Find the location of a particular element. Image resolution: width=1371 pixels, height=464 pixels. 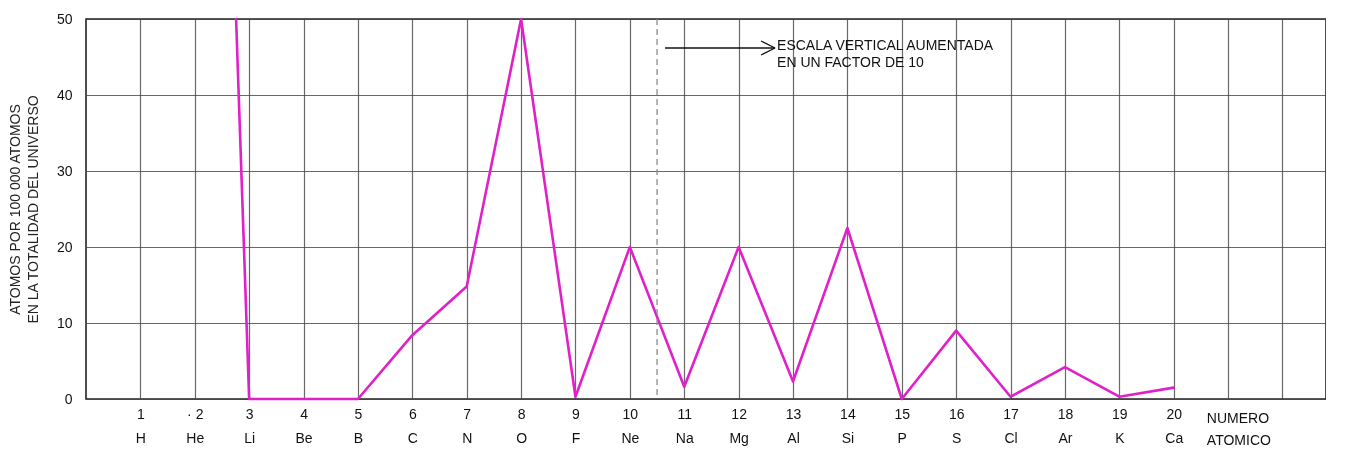

x-tick-label: 20 Ca is located at coordinates (1174, 425).